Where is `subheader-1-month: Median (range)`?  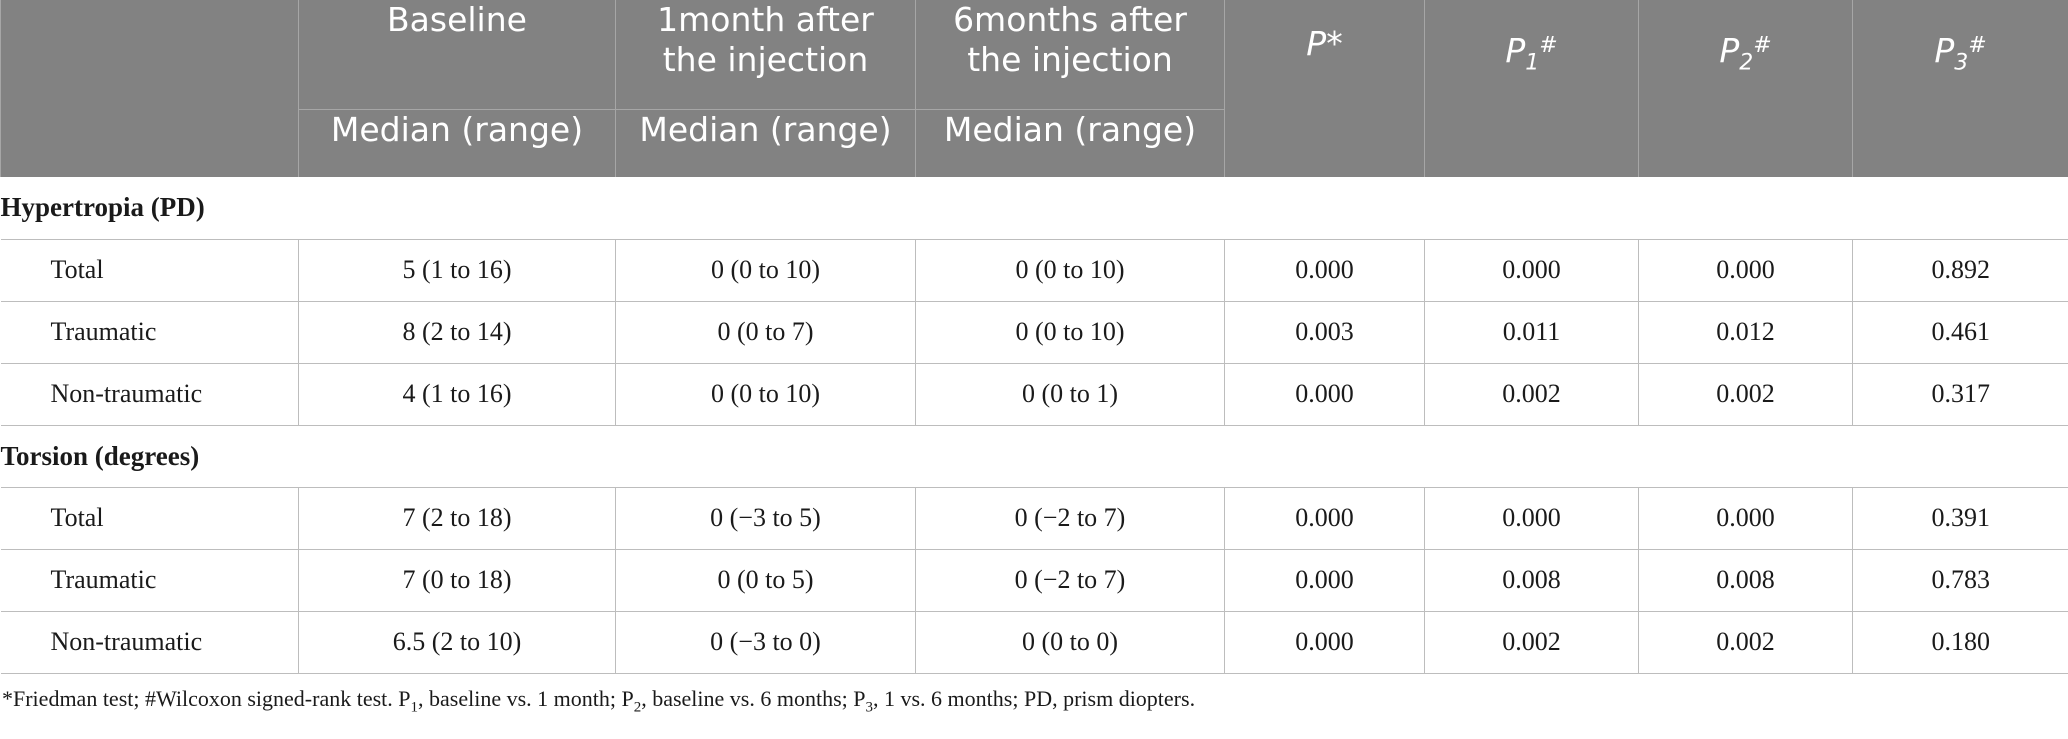
subheader-1-month: Median (range) is located at coordinates (765, 143).